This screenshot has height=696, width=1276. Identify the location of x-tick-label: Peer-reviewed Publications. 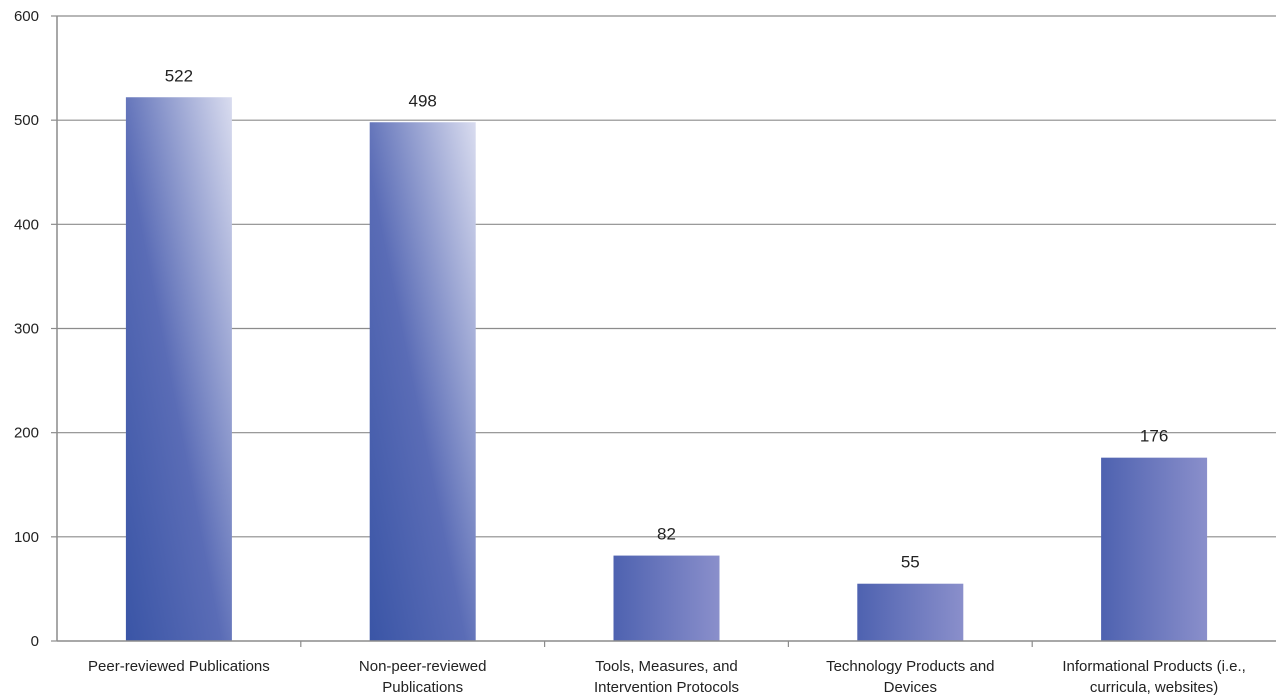
(179, 666).